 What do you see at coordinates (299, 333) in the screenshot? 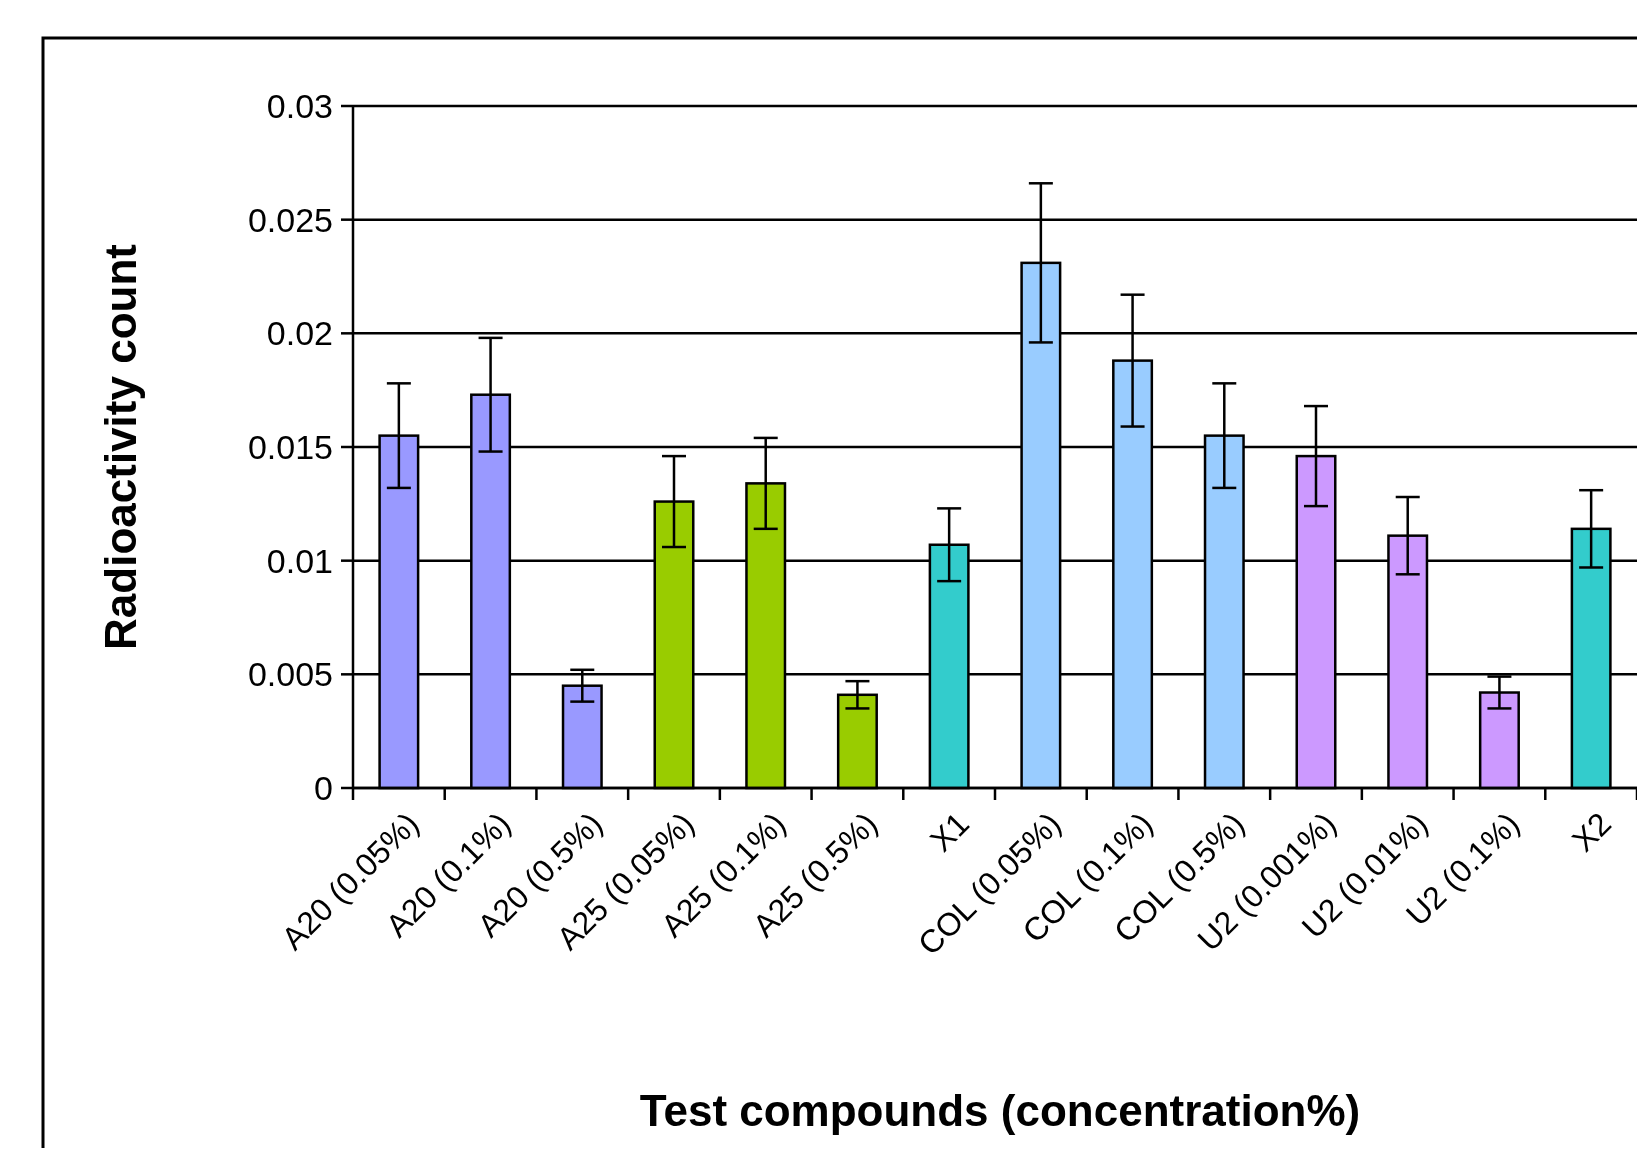
I see `y-tick-label: 0.02` at bounding box center [299, 333].